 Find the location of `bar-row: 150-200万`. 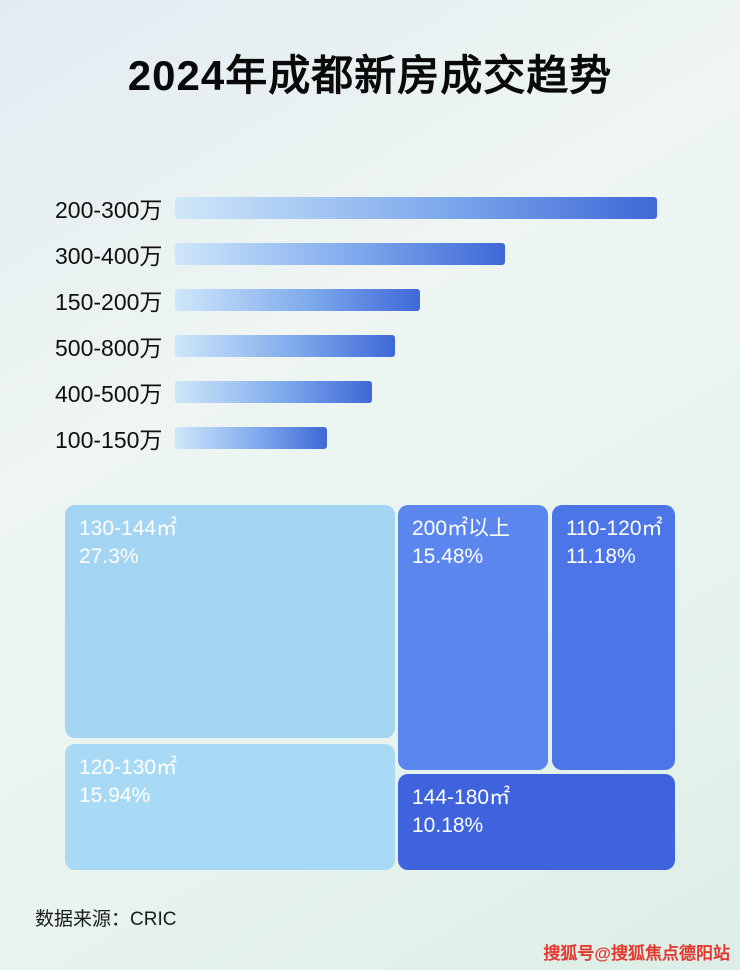

bar-row: 150-200万 is located at coordinates (397, 302).